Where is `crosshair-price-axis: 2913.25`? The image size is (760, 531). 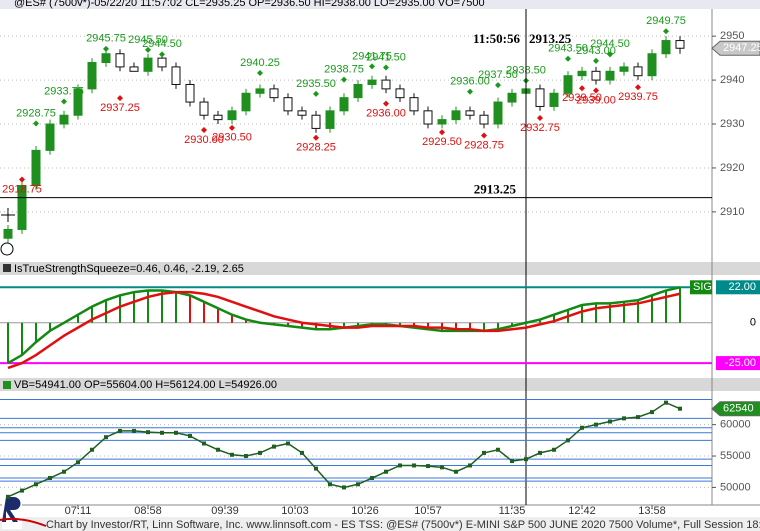
crosshair-price-axis: 2913.25 is located at coordinates (495, 189).